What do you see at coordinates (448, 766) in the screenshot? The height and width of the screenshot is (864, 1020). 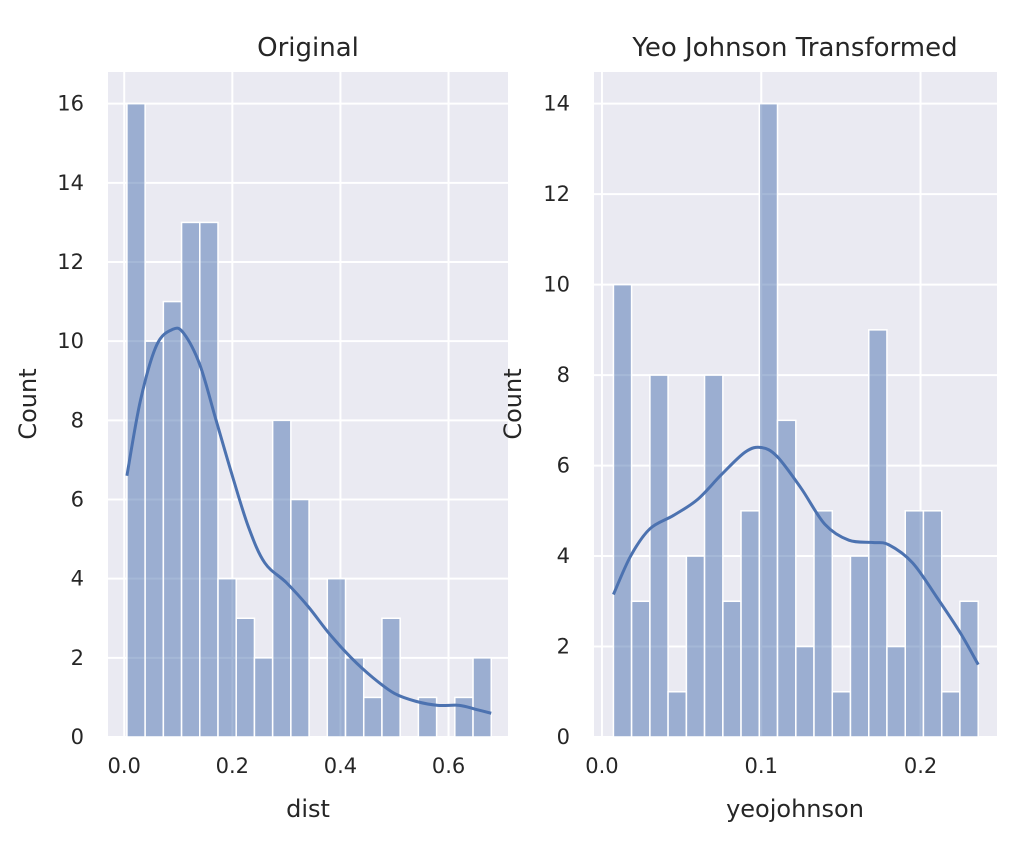 I see `x-tick-label: 0.6` at bounding box center [448, 766].